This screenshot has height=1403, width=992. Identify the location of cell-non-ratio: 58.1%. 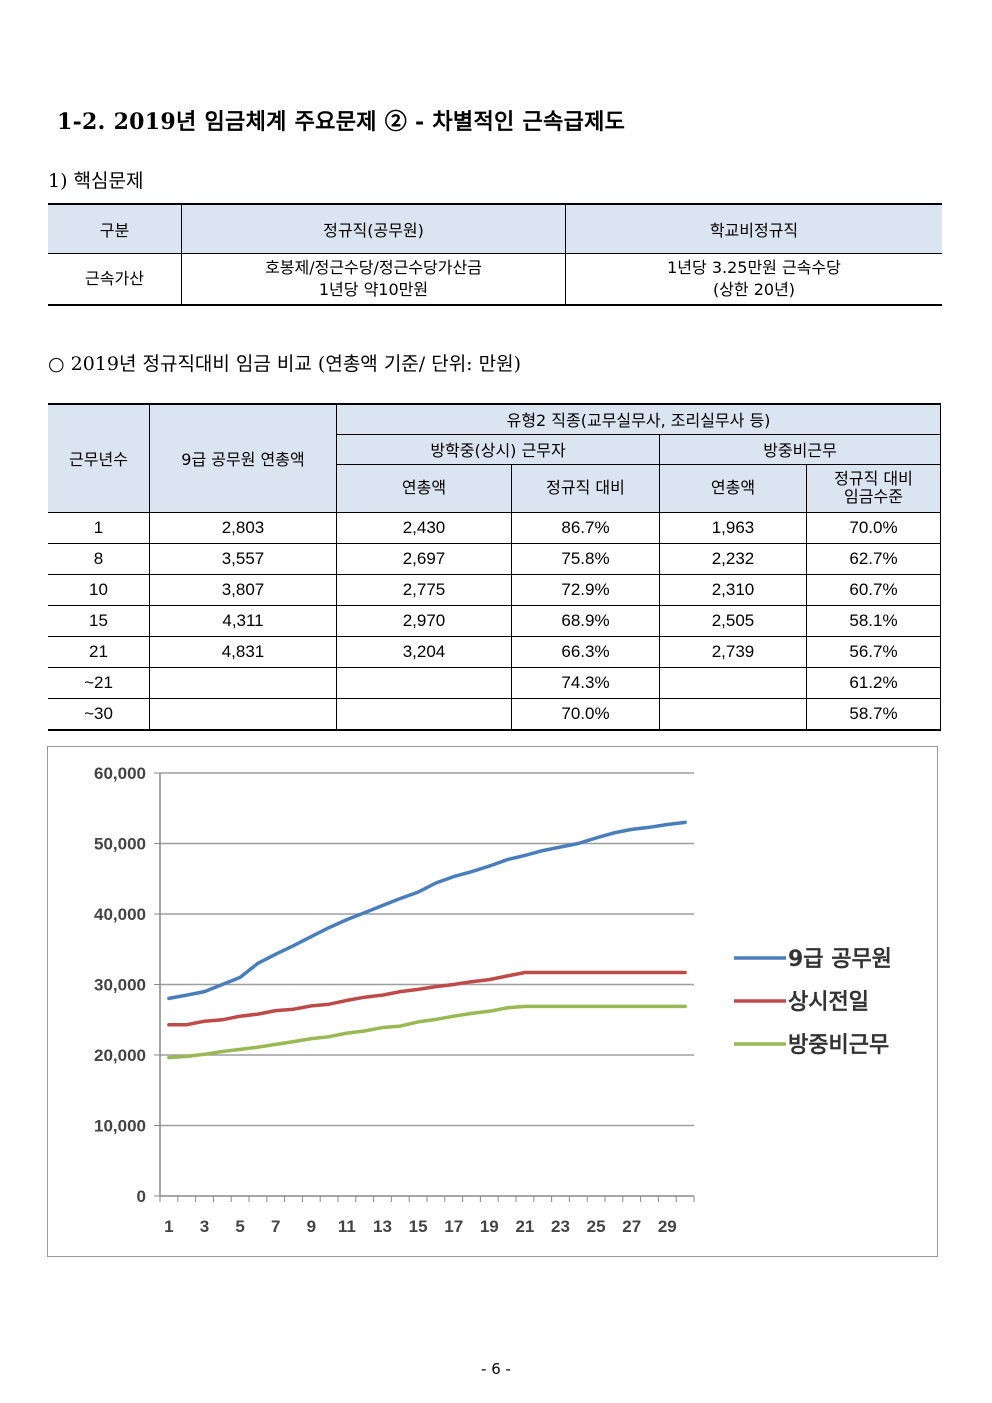
(873, 620).